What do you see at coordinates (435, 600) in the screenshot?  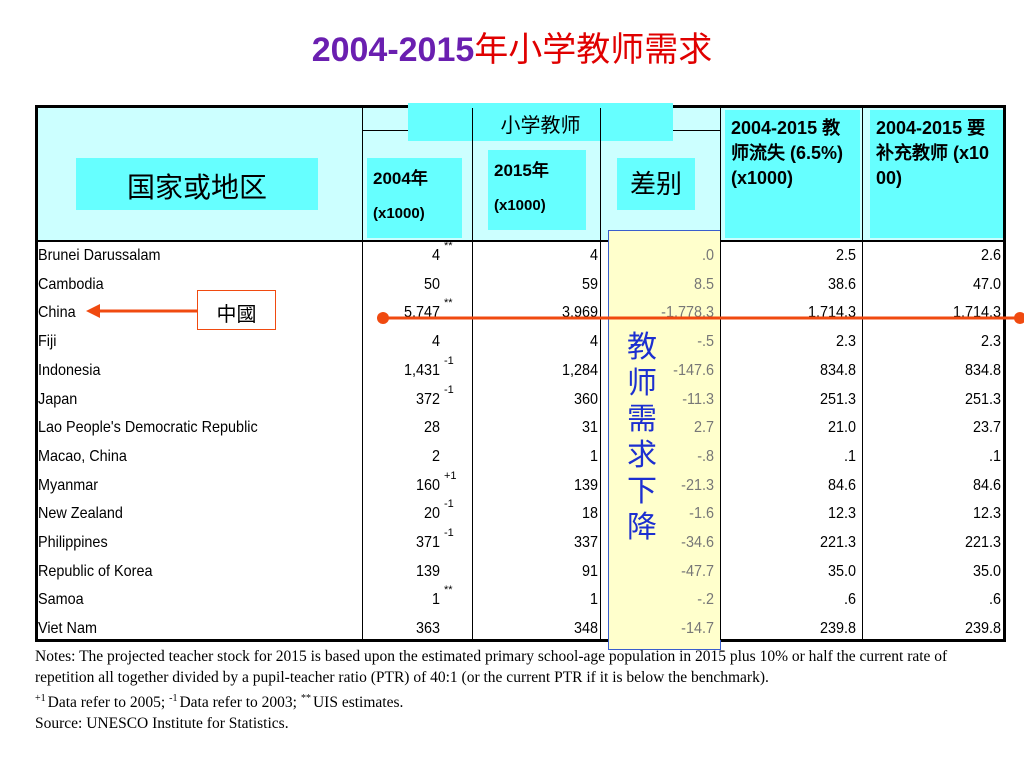 I see `t2004-cell: 1` at bounding box center [435, 600].